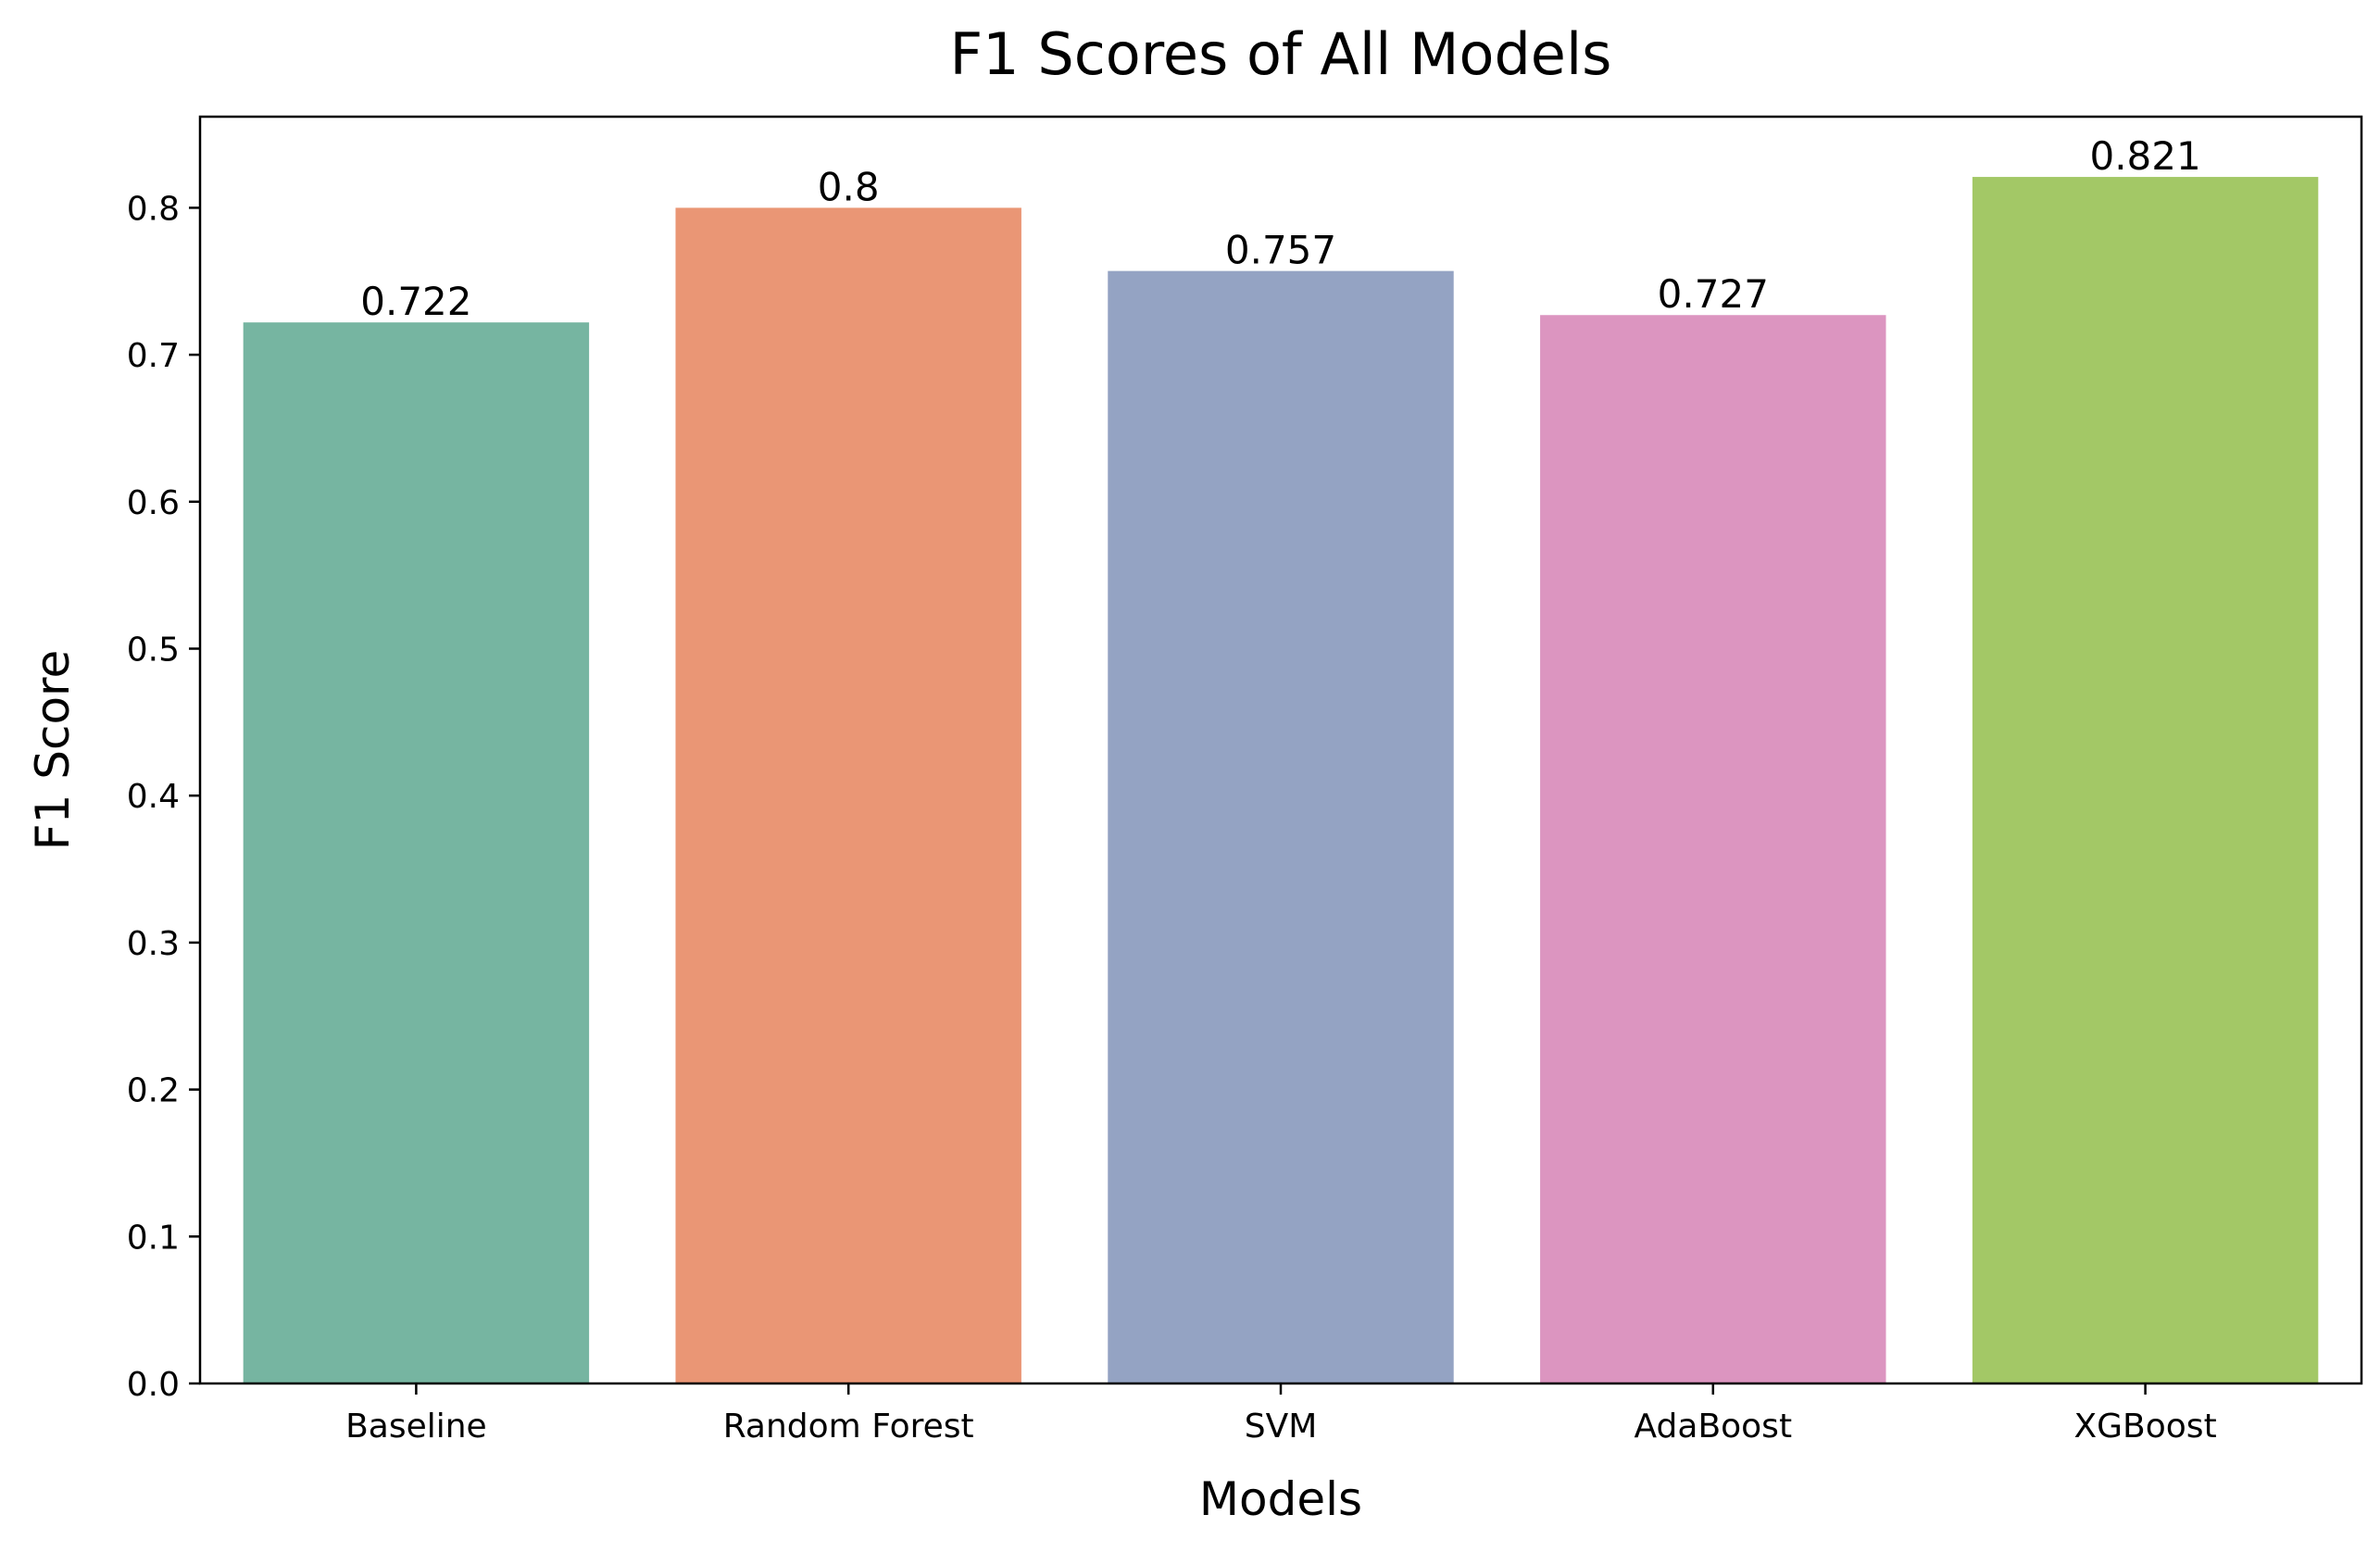 The height and width of the screenshot is (1552, 2380). I want to click on y-axis-title: F1 Score, so click(53, 750).